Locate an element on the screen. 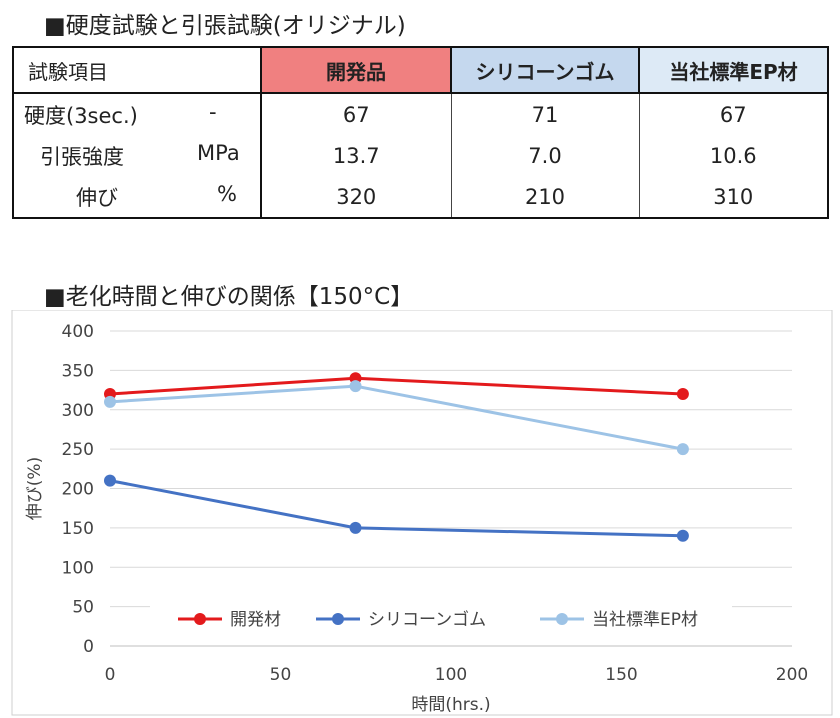 The width and height of the screenshot is (840, 718). legend-item: 開発材 is located at coordinates (229, 620).